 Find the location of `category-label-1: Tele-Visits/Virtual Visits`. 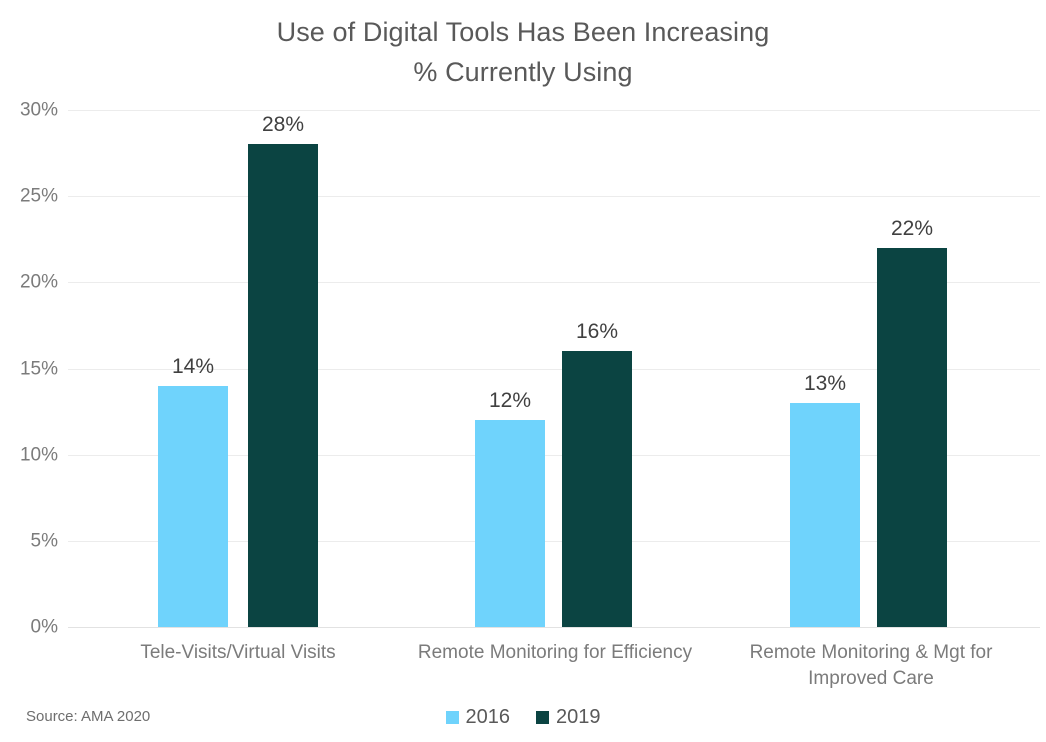

category-label-1: Tele-Visits/Virtual Visits is located at coordinates (238, 653).